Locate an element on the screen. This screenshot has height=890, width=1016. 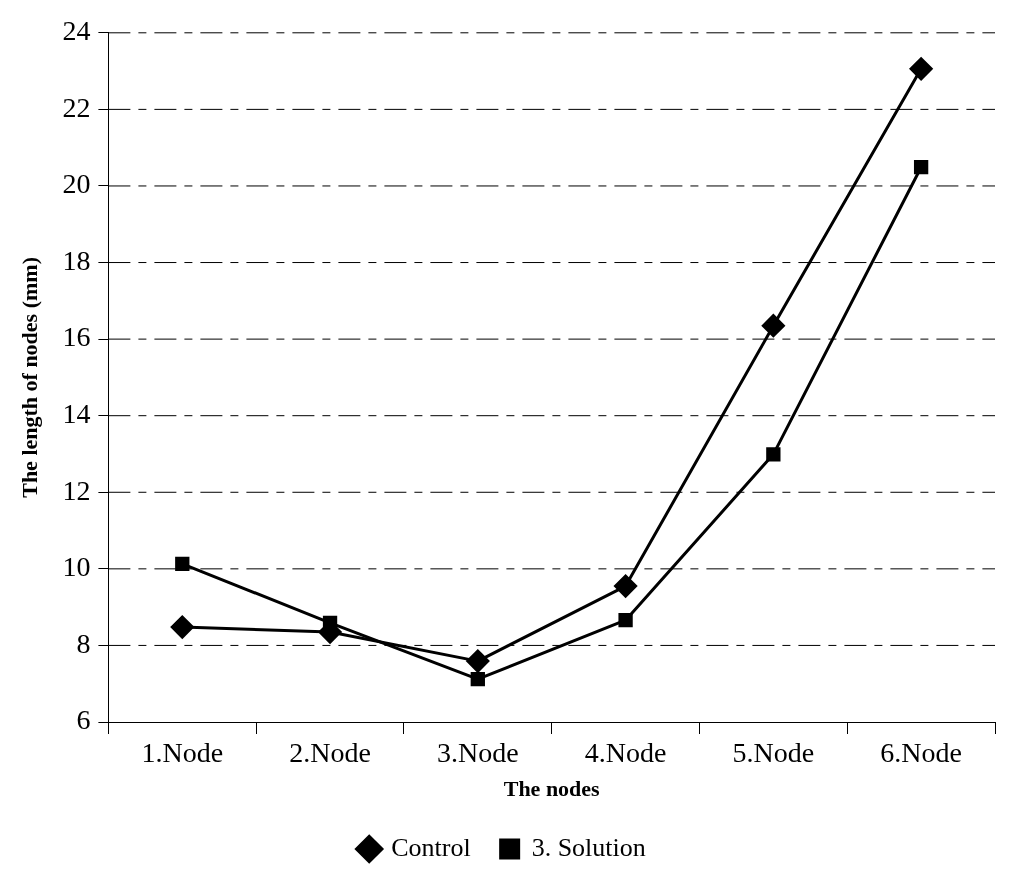
x-axis-title: The nodes is located at coordinates (552, 789).